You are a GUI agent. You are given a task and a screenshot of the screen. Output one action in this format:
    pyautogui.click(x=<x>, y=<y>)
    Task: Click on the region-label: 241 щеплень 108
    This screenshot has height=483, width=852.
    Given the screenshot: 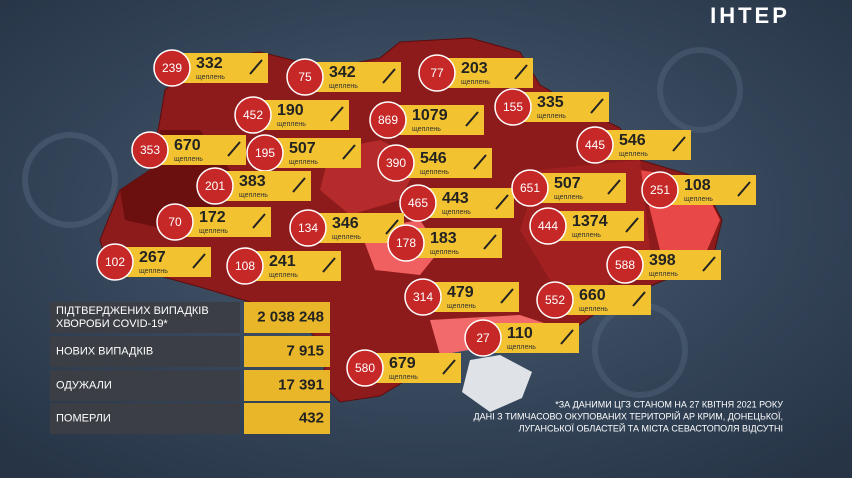 What is the action you would take?
    pyautogui.click(x=283, y=266)
    